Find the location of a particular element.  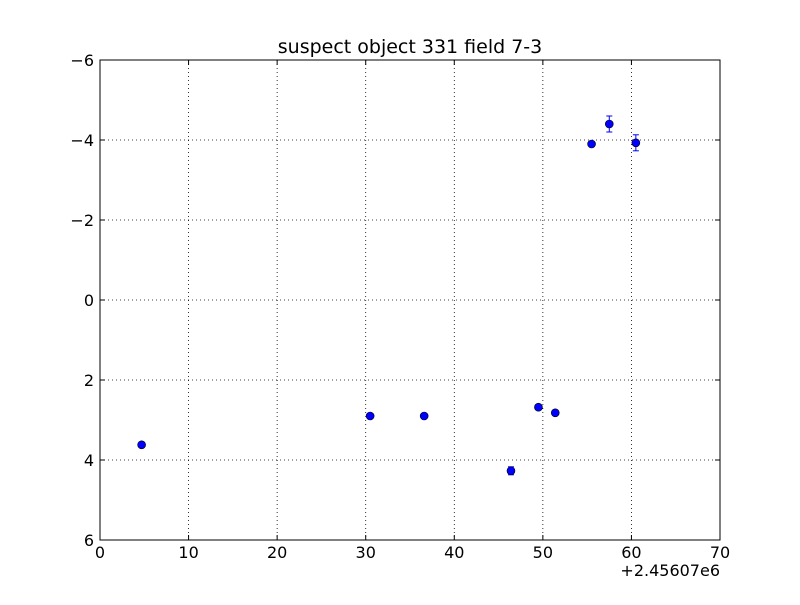

x-axis-offset-label: +2.45607e6 is located at coordinates (670, 570).